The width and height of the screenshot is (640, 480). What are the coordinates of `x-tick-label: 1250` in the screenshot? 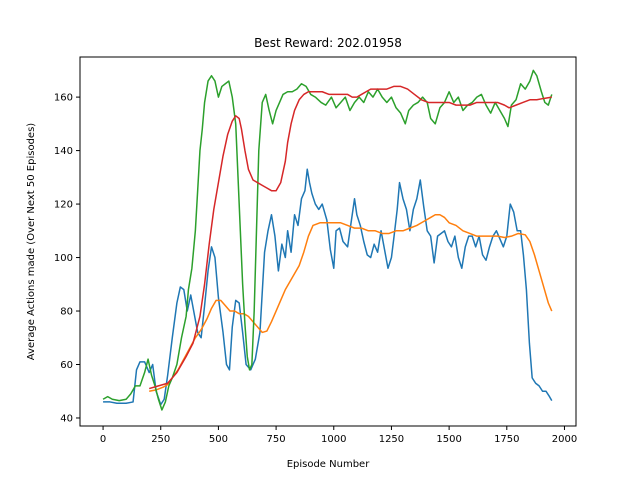 It's located at (391, 439).